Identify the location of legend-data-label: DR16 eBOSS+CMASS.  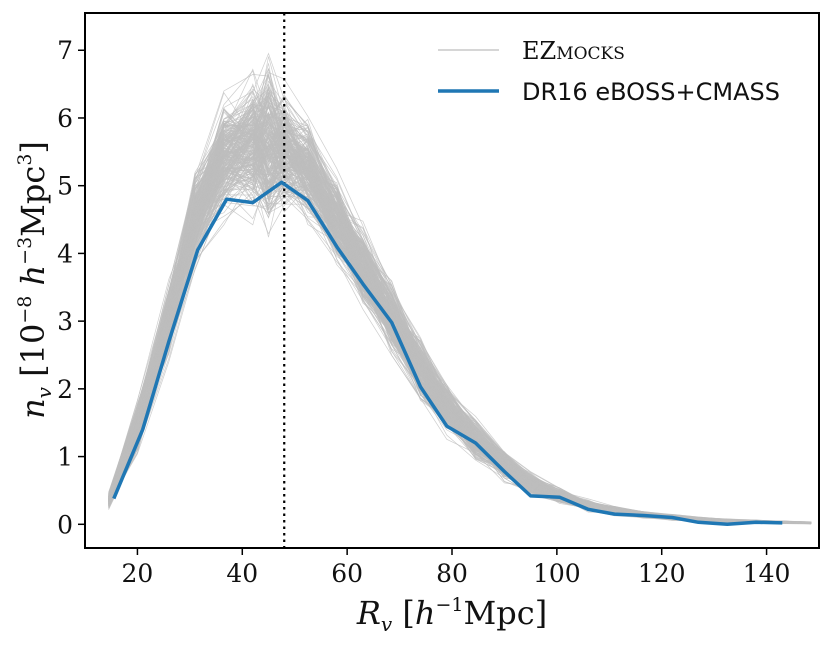
(651, 92).